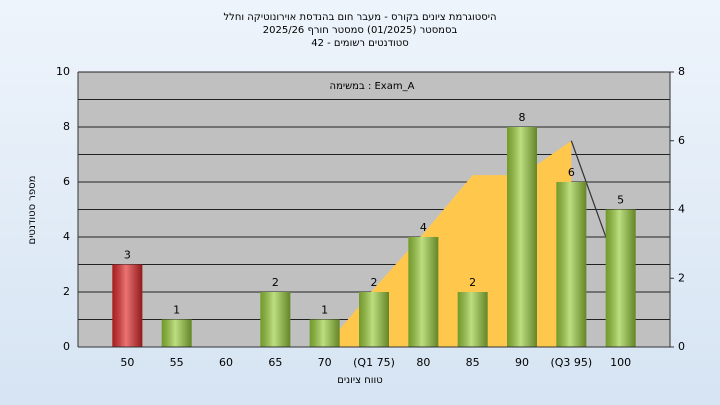 The width and height of the screenshot is (720, 405). What do you see at coordinates (571, 172) in the screenshot?
I see `value-label: 6` at bounding box center [571, 172].